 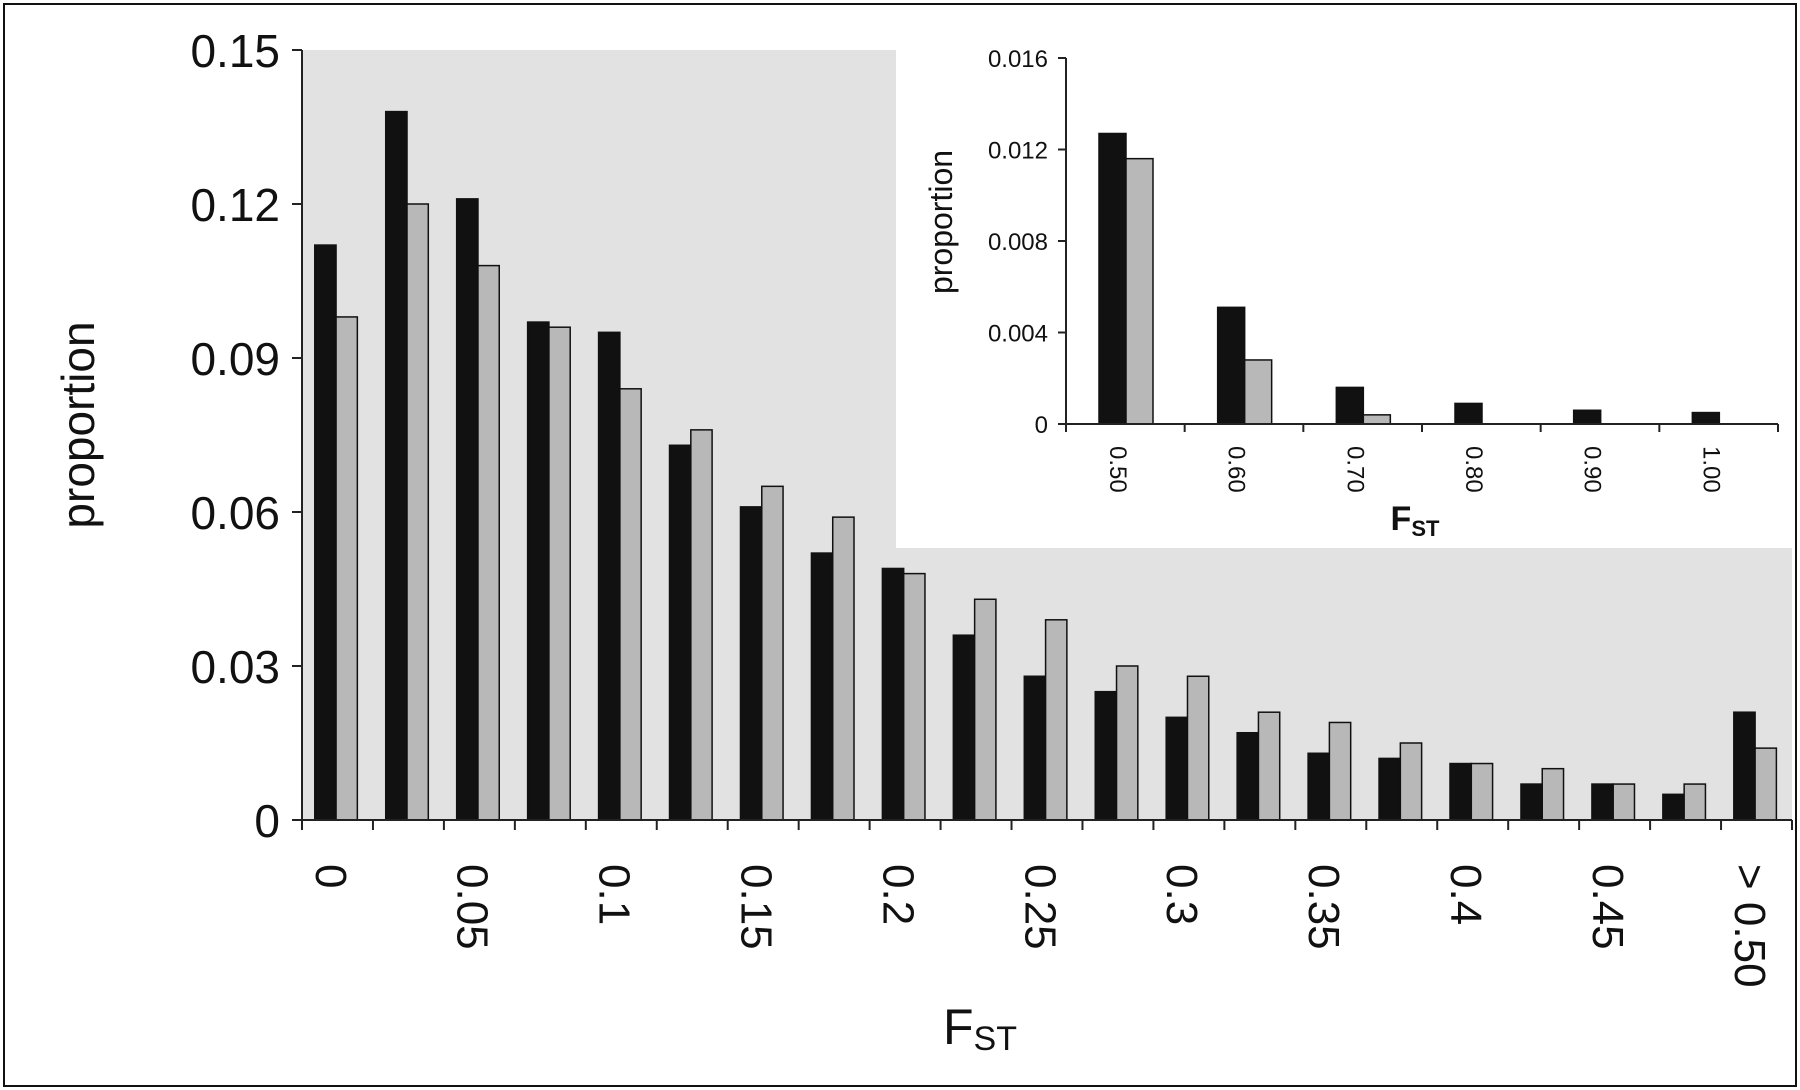 I want to click on main-x-tick-label: 0.45, so click(x=1607, y=907).